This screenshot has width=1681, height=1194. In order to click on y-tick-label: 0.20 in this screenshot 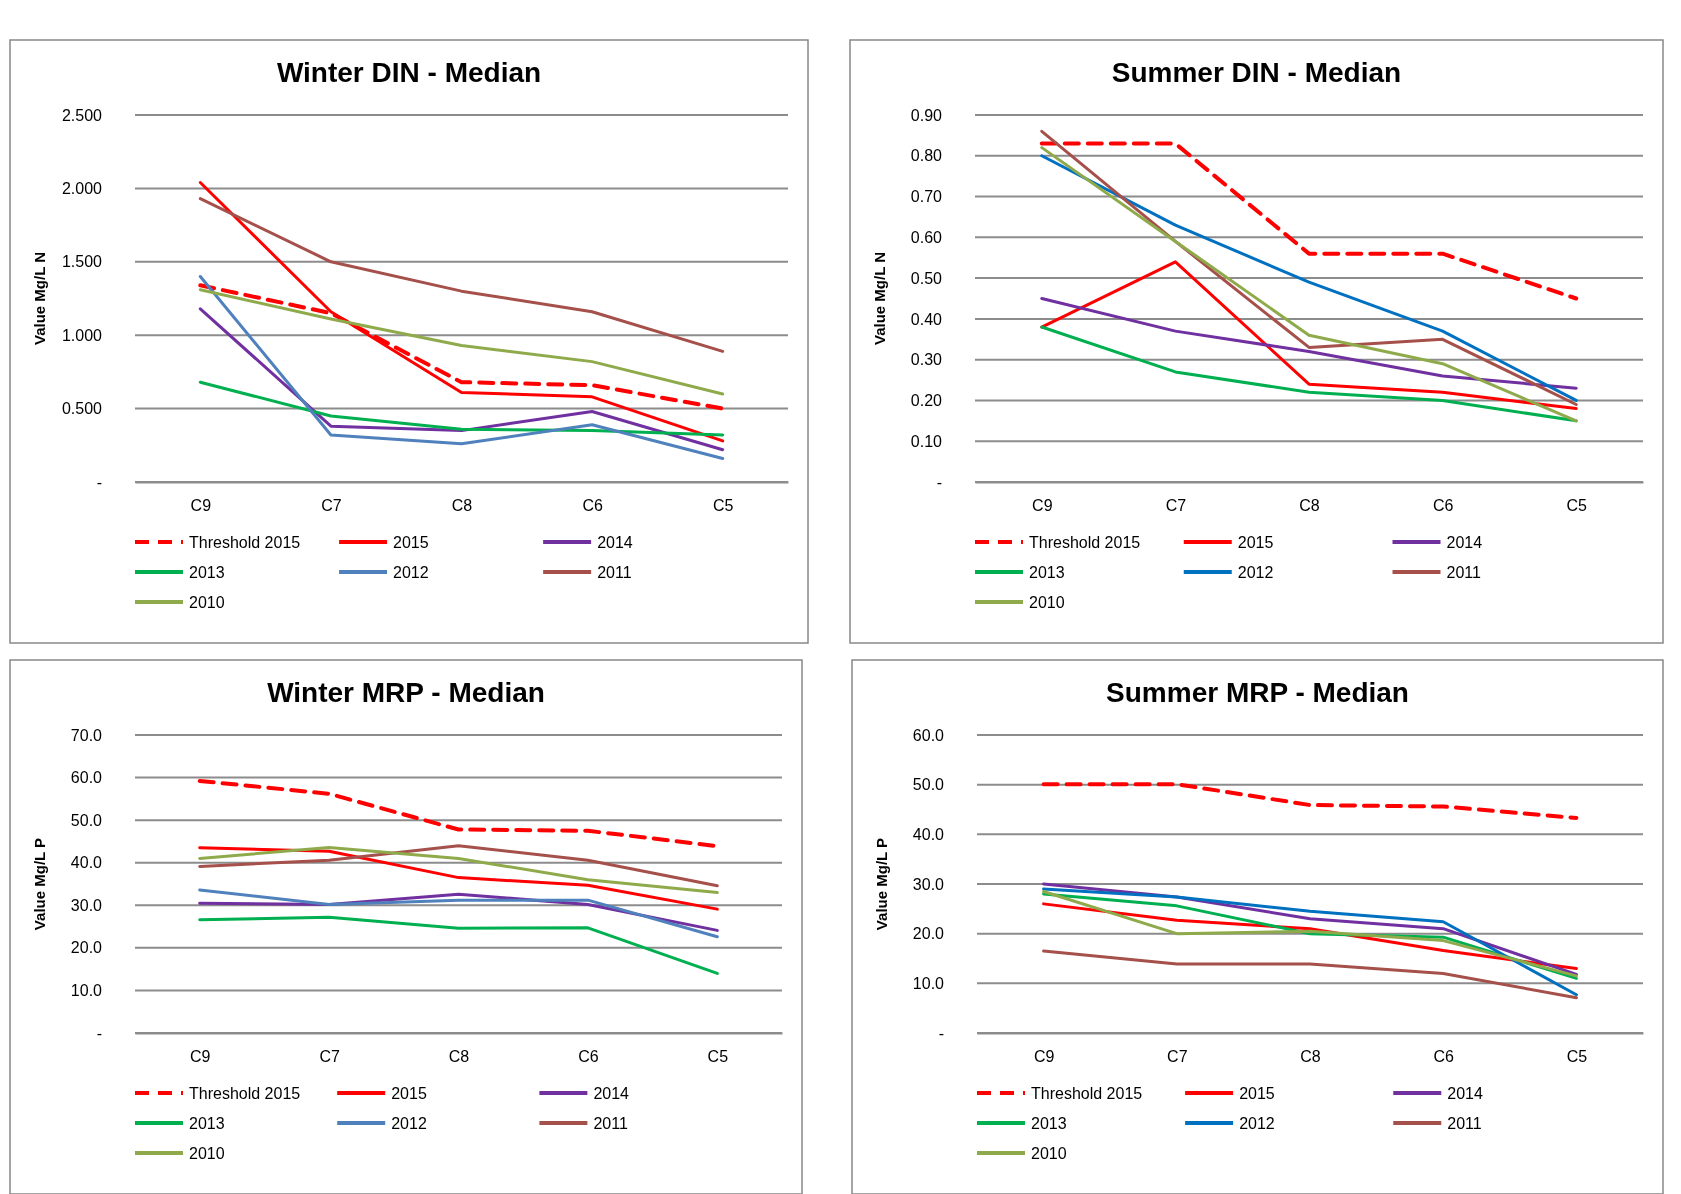, I will do `click(926, 401)`.